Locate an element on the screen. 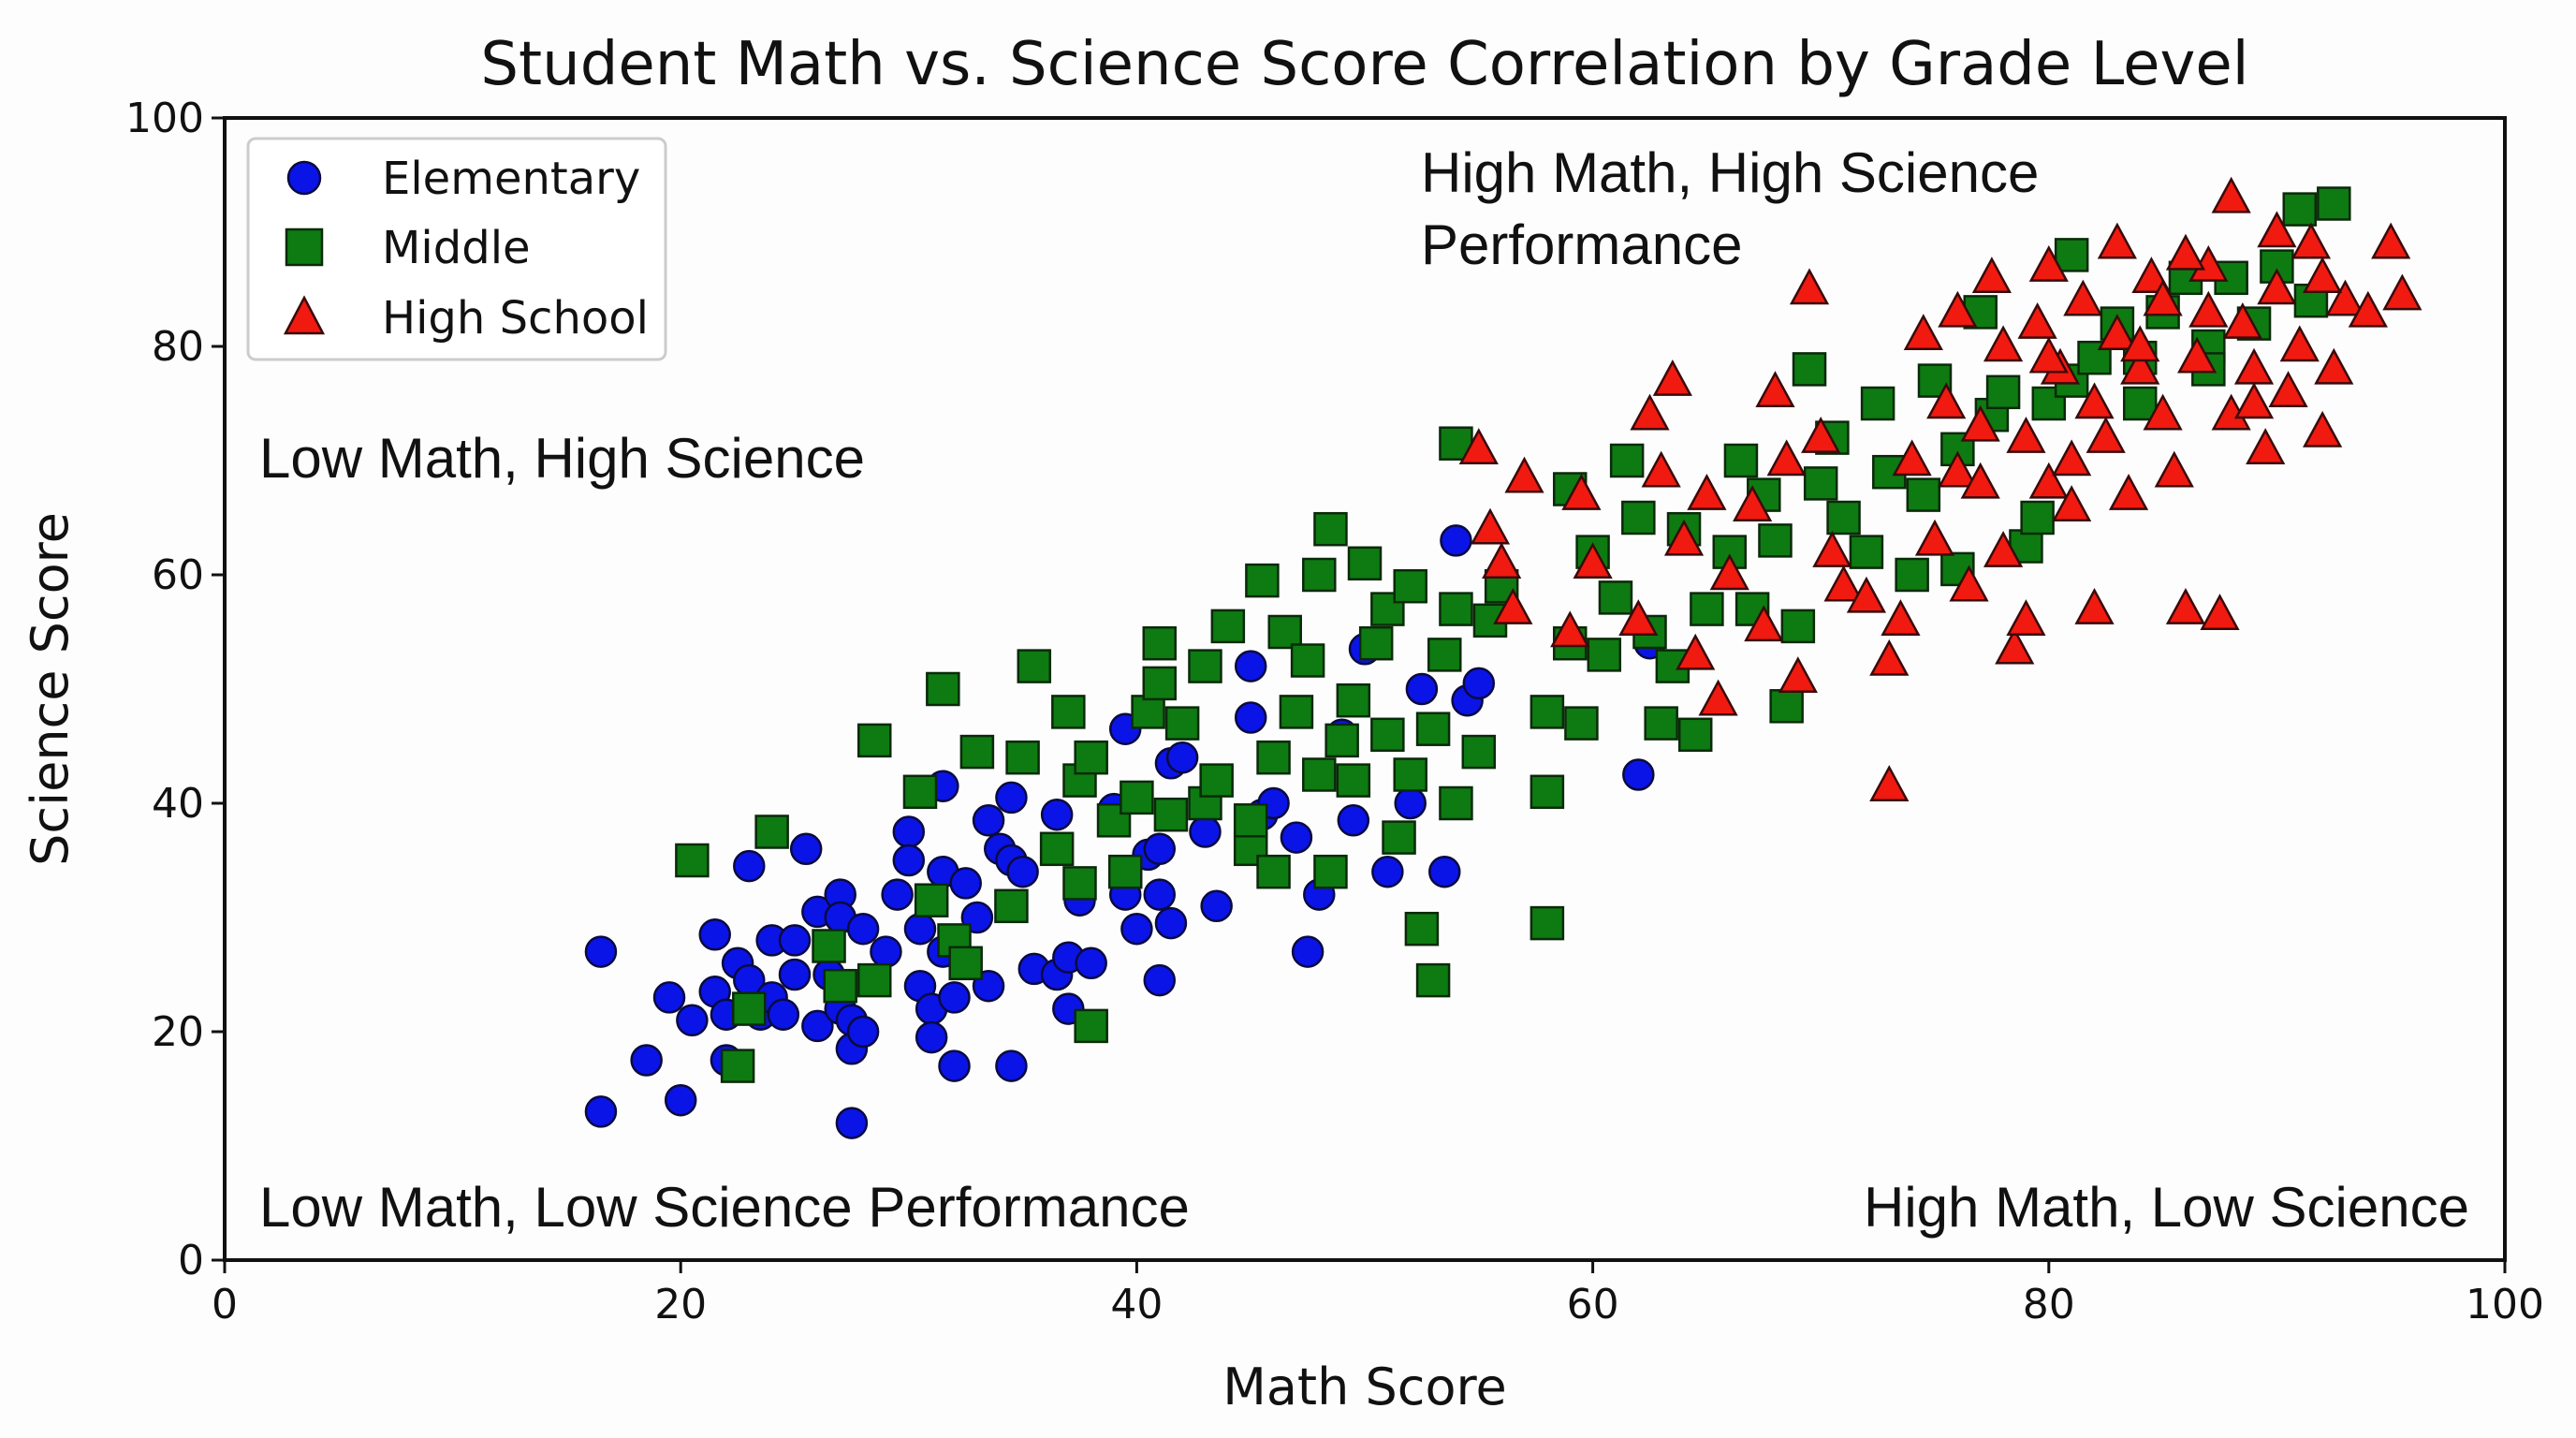 The height and width of the screenshot is (1438, 2576). legend-label-elementary: Elementary is located at coordinates (511, 179).